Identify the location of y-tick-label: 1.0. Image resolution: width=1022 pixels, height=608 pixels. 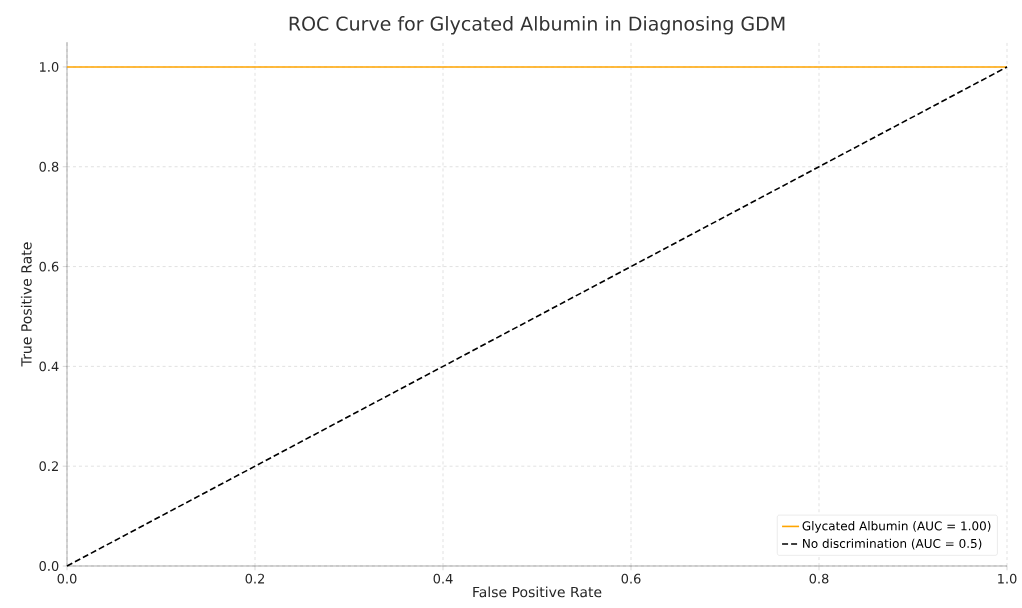
(49, 67).